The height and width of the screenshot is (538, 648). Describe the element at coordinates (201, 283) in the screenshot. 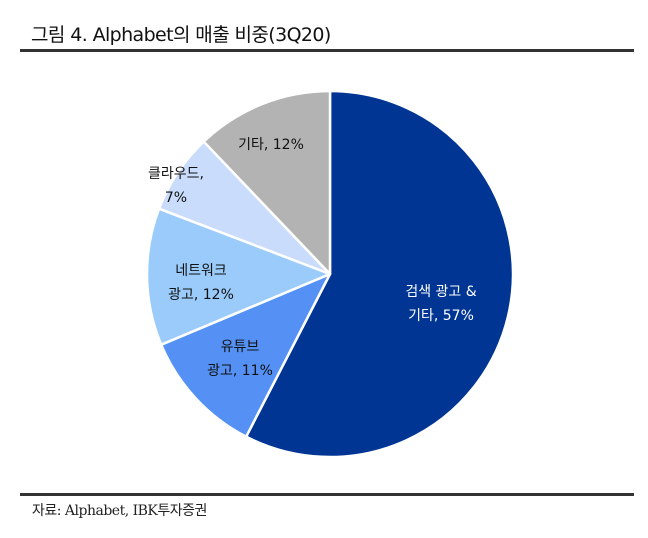

I see `slice-label: 네트워크 광고, 12%` at that location.